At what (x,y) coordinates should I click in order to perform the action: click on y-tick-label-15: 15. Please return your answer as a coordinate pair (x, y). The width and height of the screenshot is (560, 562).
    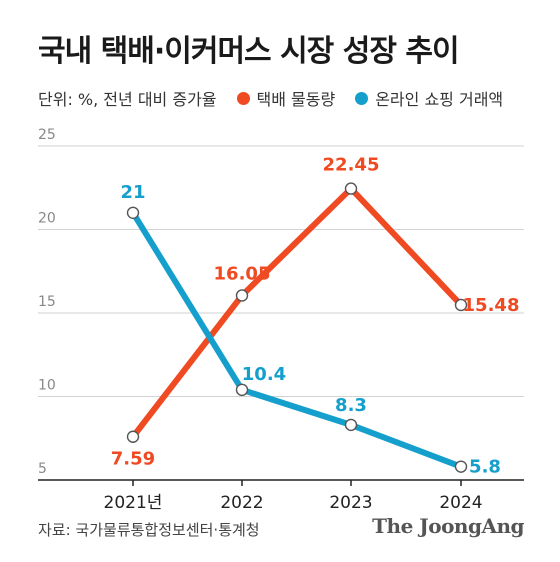
    Looking at the image, I should click on (47, 302).